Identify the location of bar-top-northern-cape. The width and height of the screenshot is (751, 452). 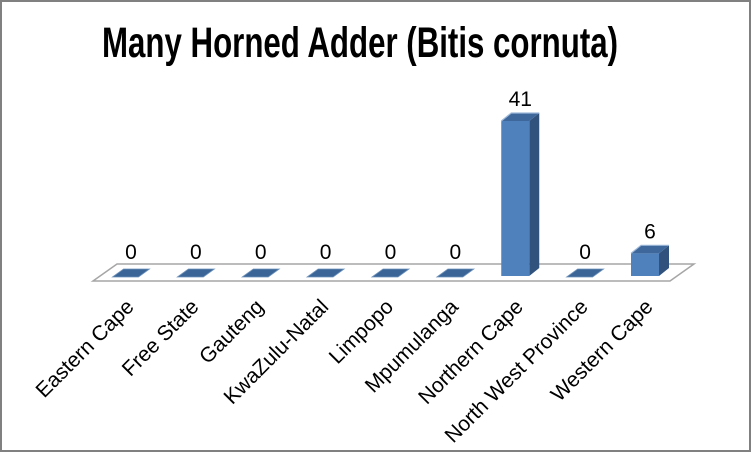
(520, 117).